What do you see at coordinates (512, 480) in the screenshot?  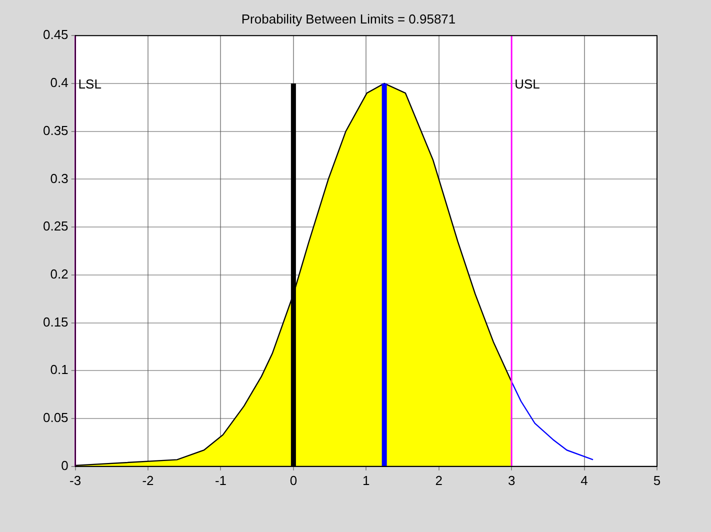 I see `x-tick-label: 3` at bounding box center [512, 480].